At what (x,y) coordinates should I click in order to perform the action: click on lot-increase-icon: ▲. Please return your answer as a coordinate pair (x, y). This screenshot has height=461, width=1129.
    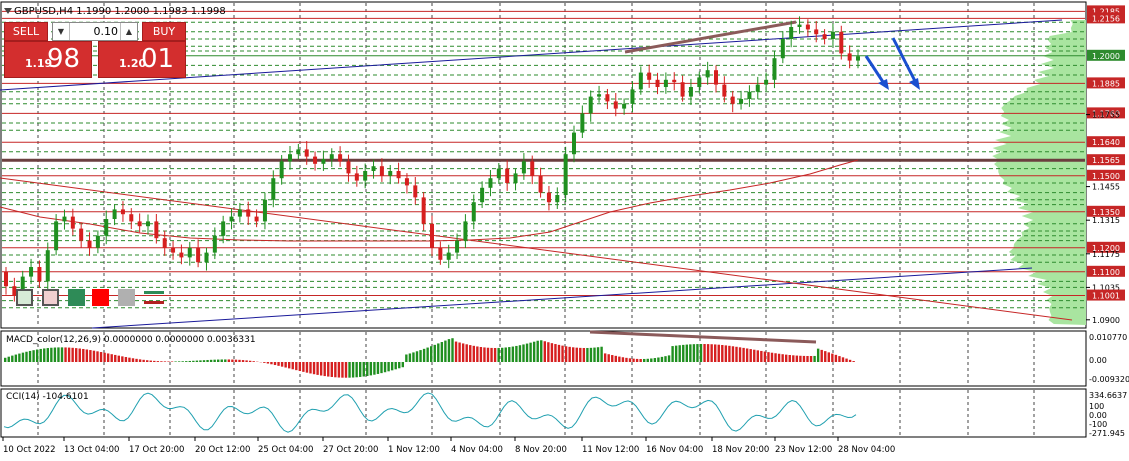
    Looking at the image, I should click on (128, 31).